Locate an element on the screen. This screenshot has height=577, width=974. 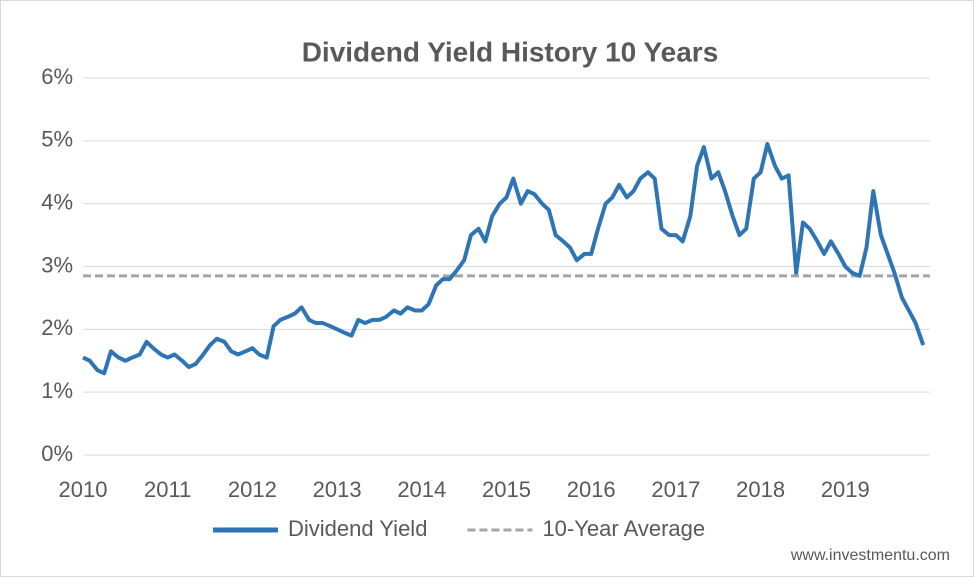
watermark: www.investmentu.com is located at coordinates (870, 555).